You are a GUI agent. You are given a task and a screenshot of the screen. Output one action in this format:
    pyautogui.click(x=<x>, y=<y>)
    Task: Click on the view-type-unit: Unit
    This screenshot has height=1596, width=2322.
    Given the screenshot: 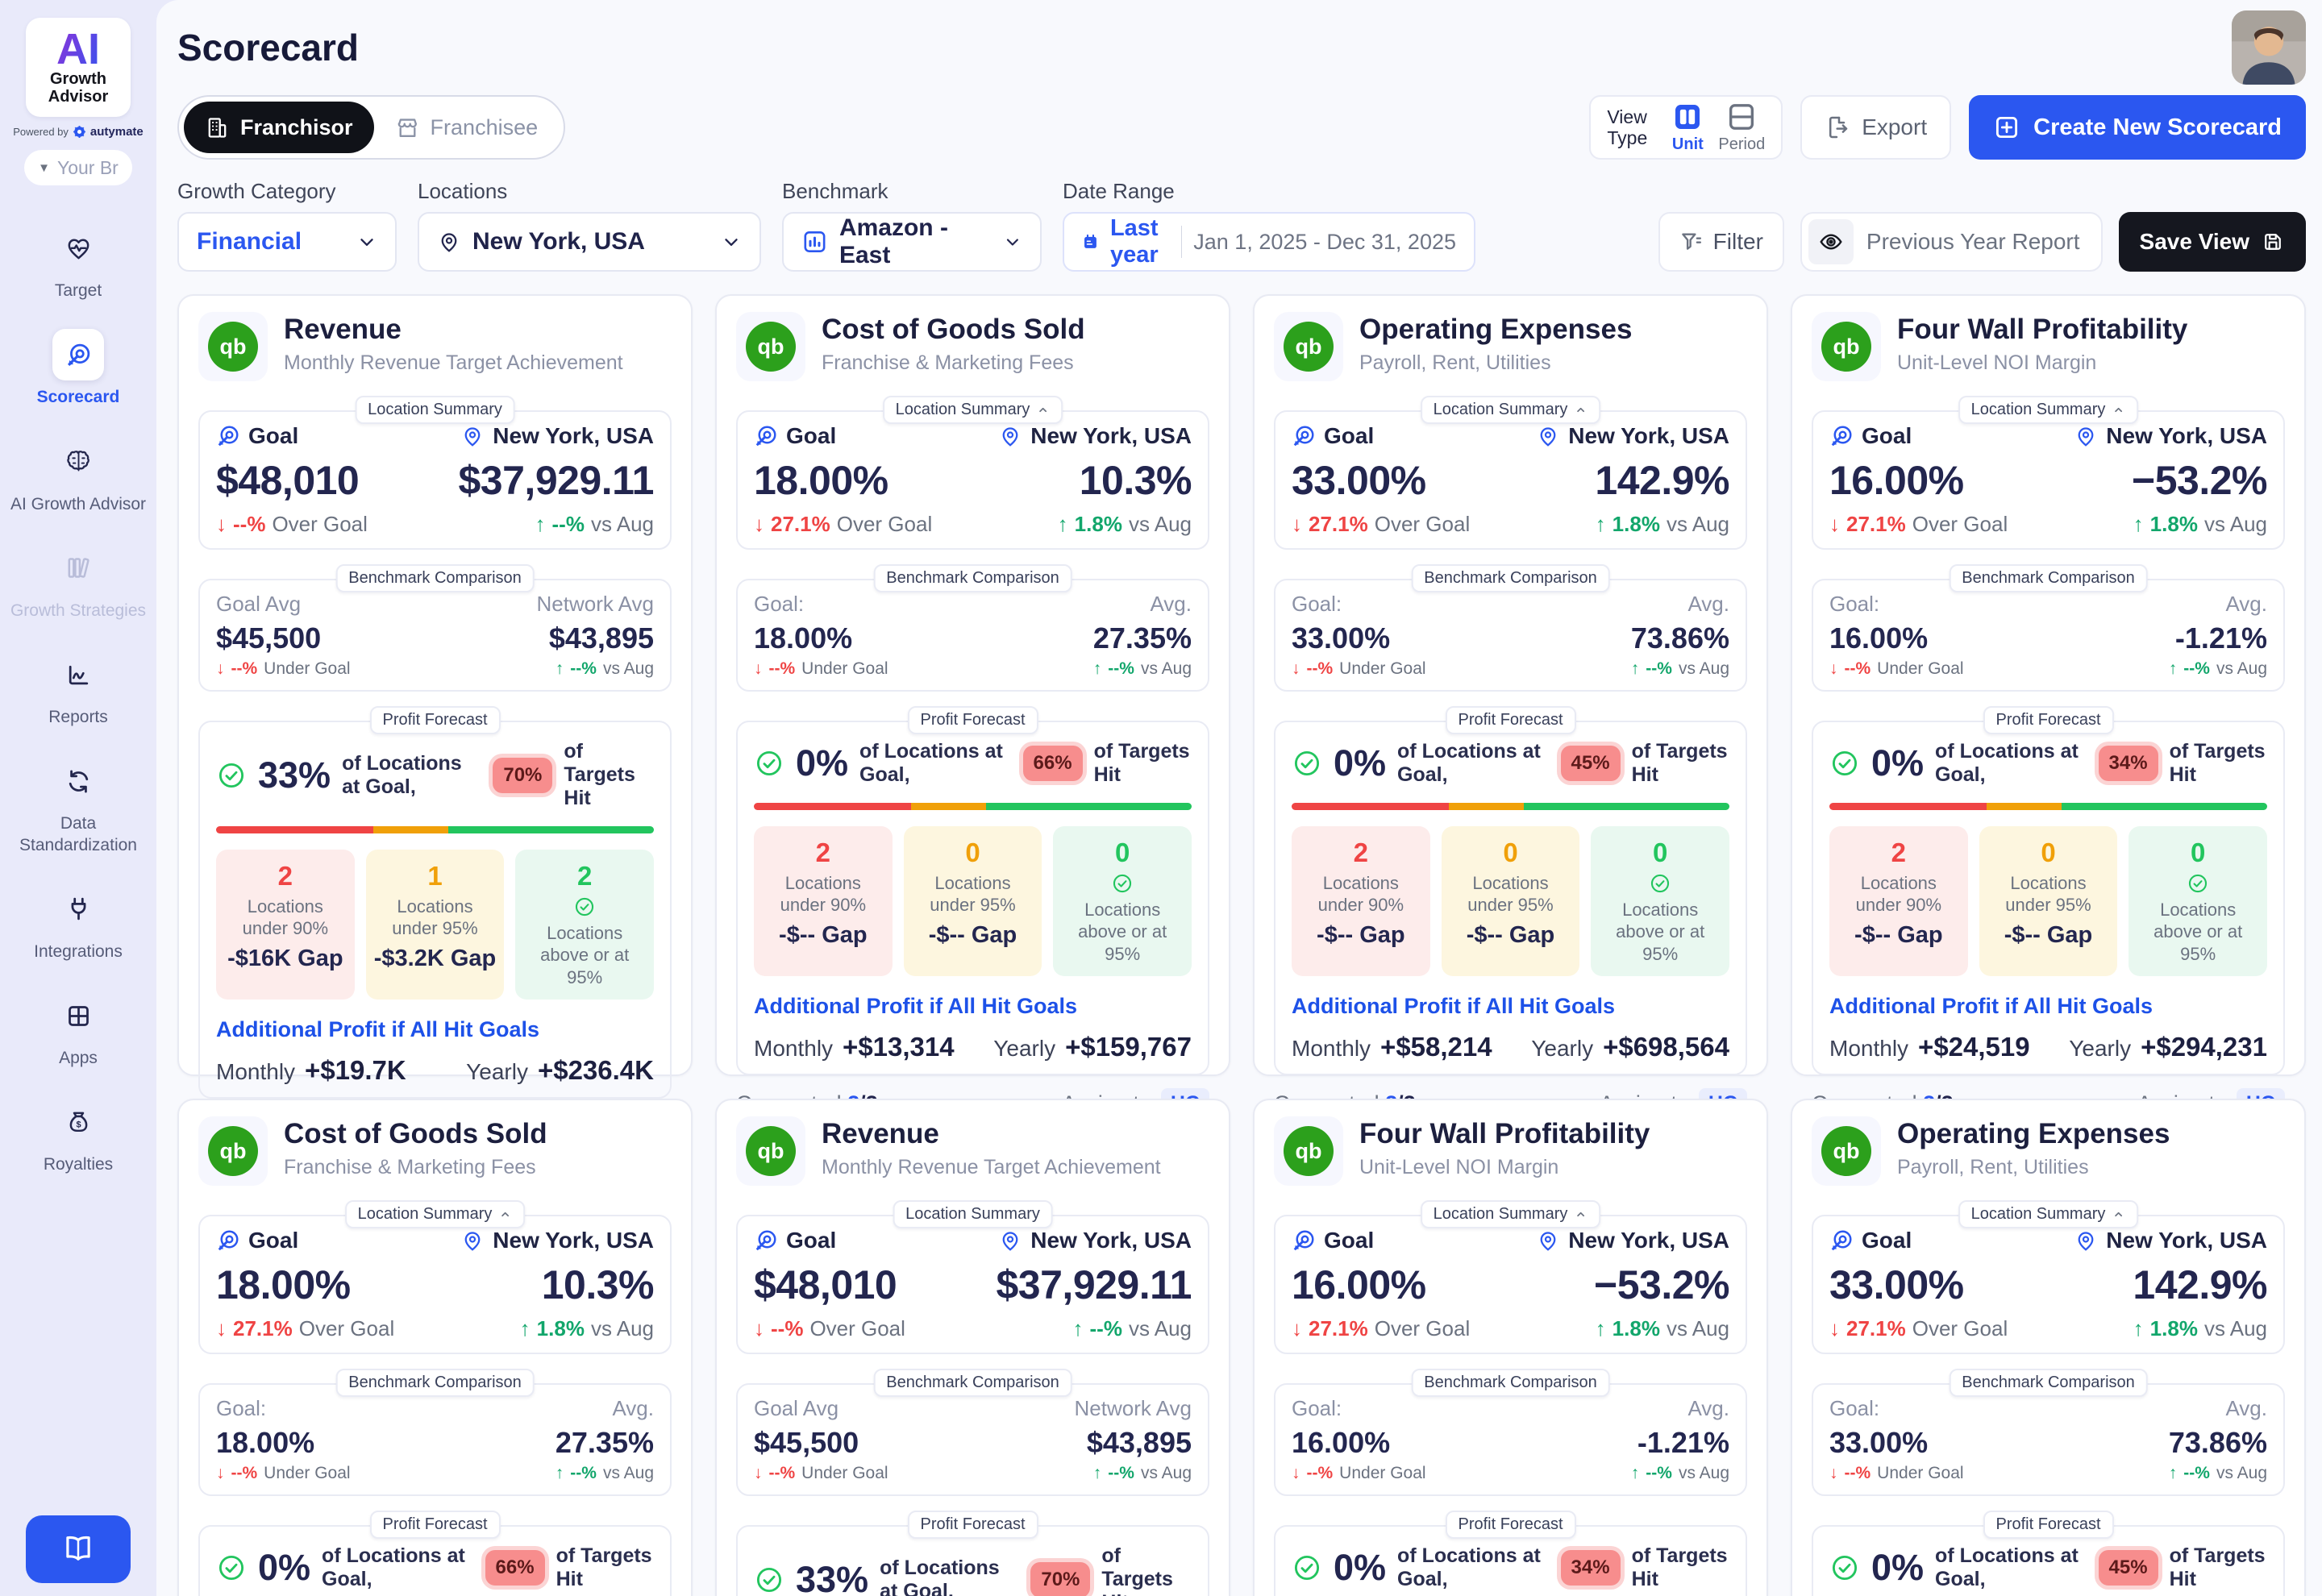 What is the action you would take?
    pyautogui.click(x=1687, y=127)
    